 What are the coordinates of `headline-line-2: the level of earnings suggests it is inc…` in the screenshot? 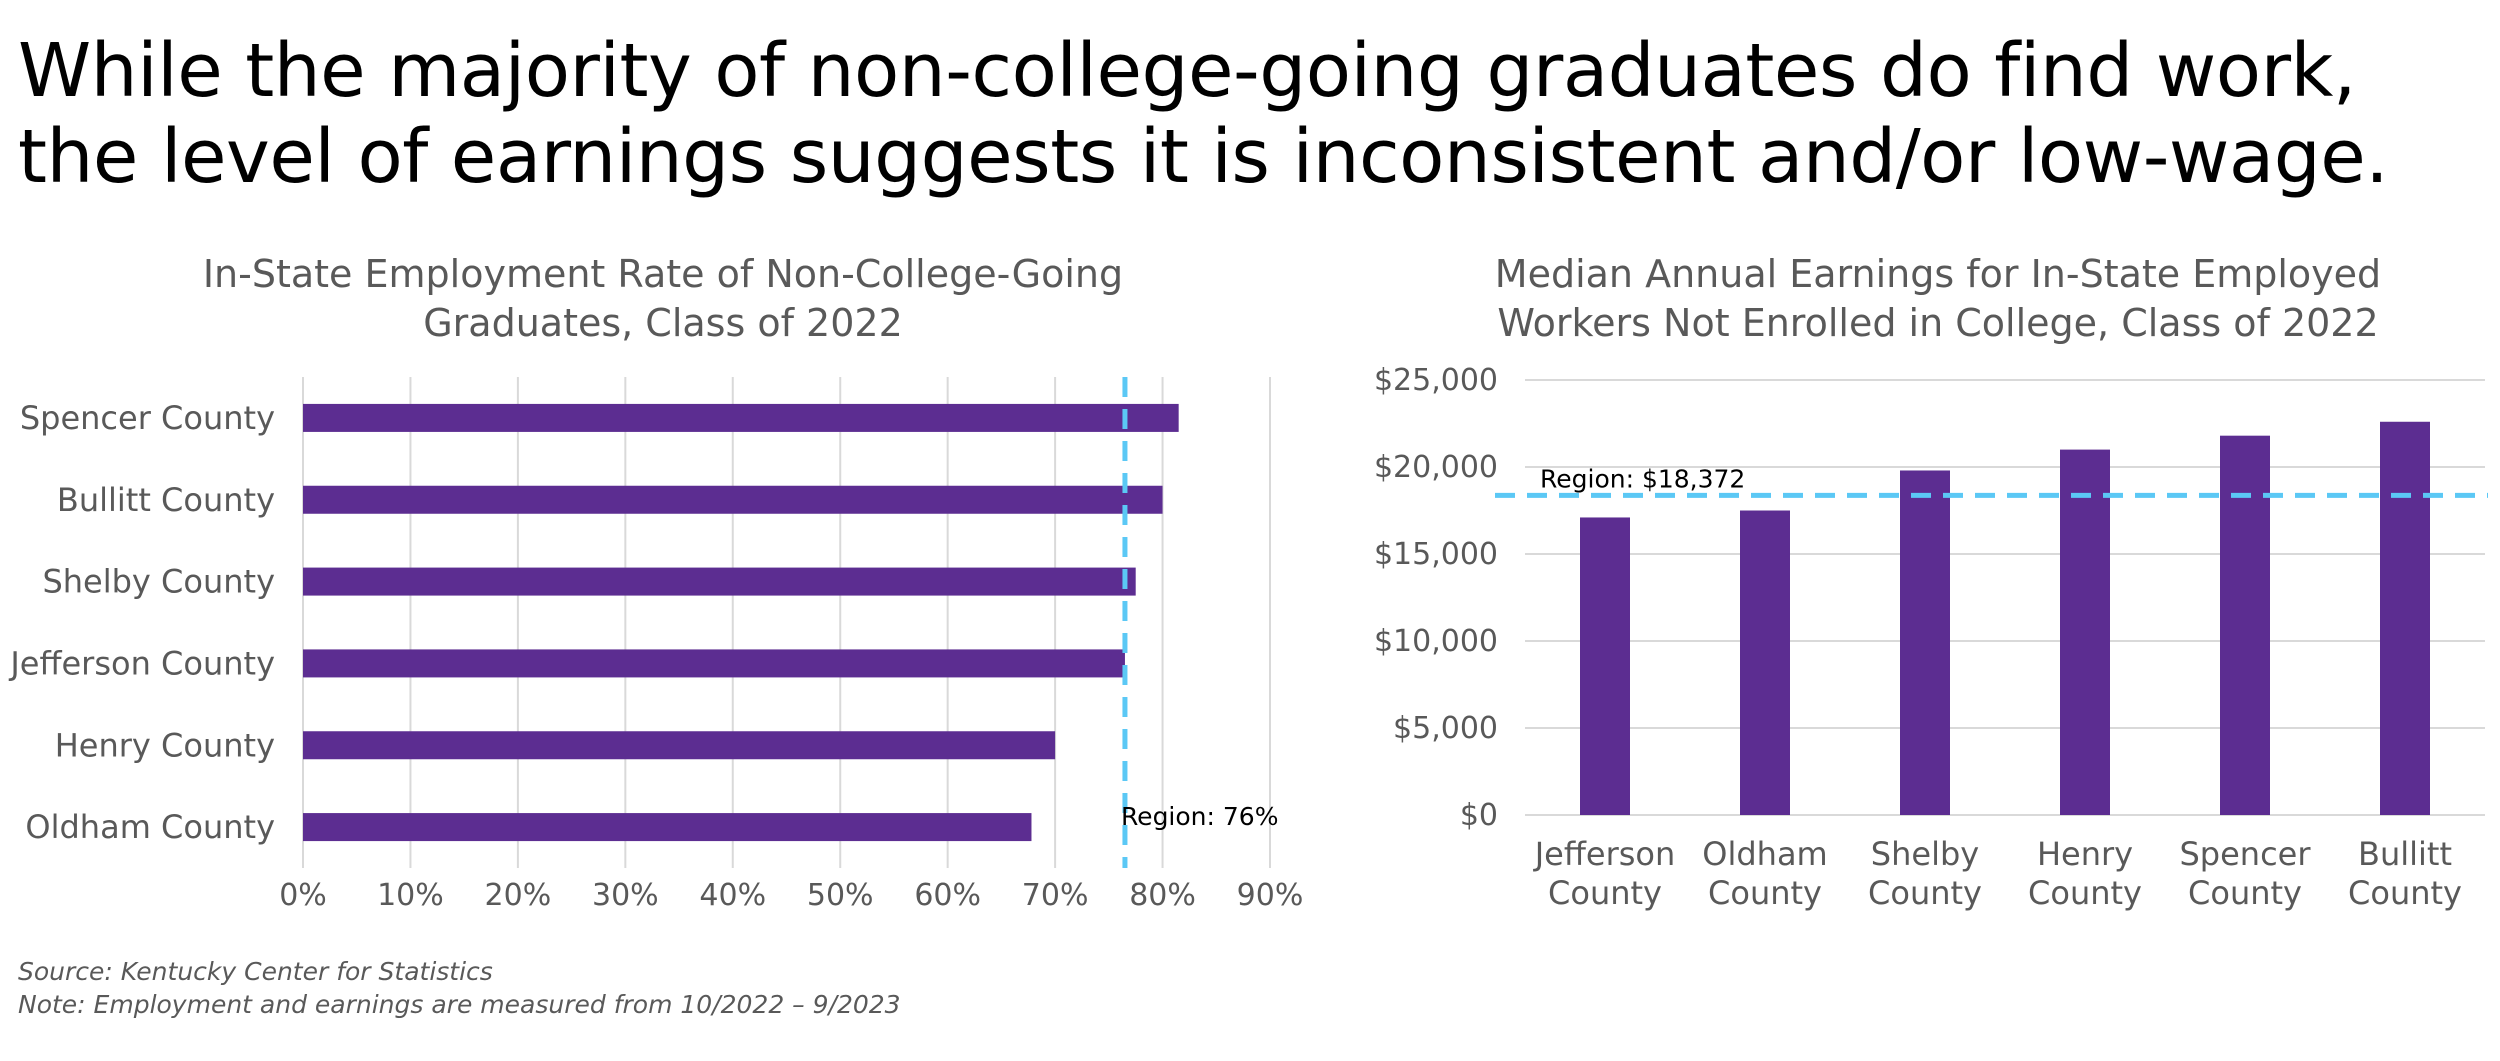 It's located at (1203, 157).